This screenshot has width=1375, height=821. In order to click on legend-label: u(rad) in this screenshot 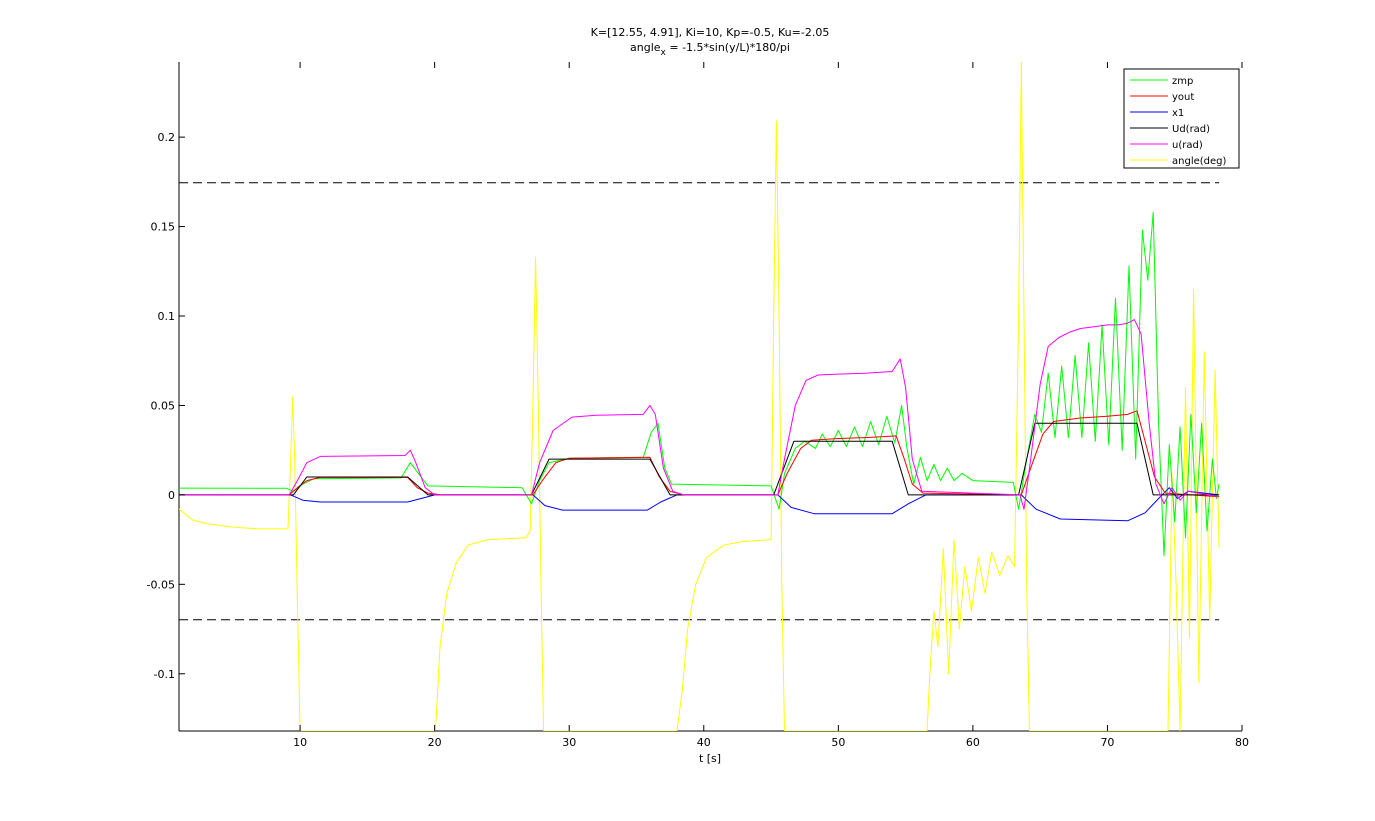, I will do `click(1187, 145)`.